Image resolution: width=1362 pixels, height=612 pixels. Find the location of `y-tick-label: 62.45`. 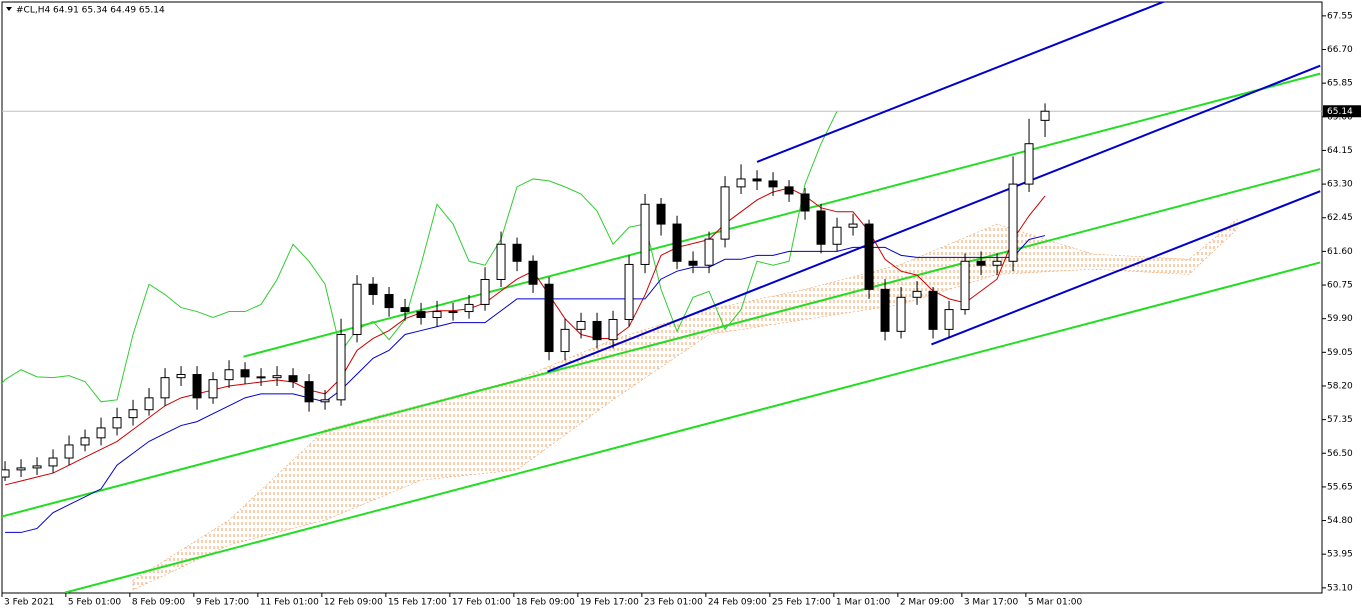

y-tick-label: 62.45 is located at coordinates (1340, 218).